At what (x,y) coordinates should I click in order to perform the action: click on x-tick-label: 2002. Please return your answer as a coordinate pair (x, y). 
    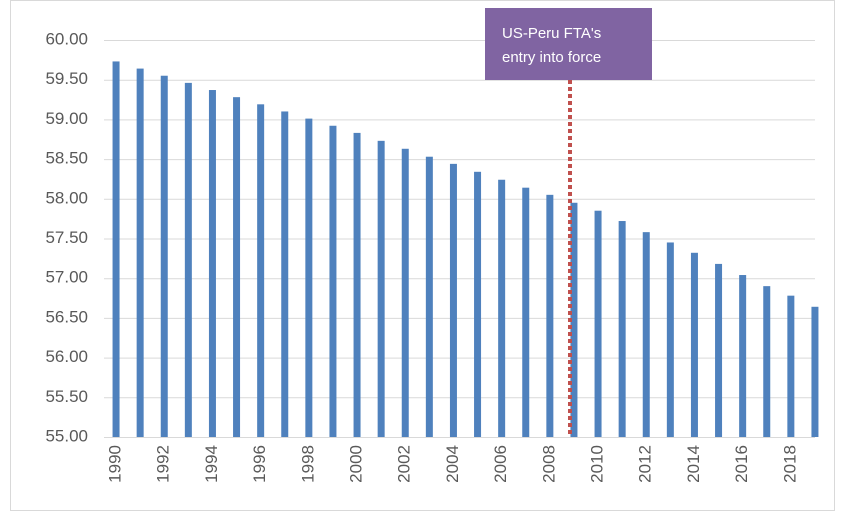
    Looking at the image, I should click on (404, 464).